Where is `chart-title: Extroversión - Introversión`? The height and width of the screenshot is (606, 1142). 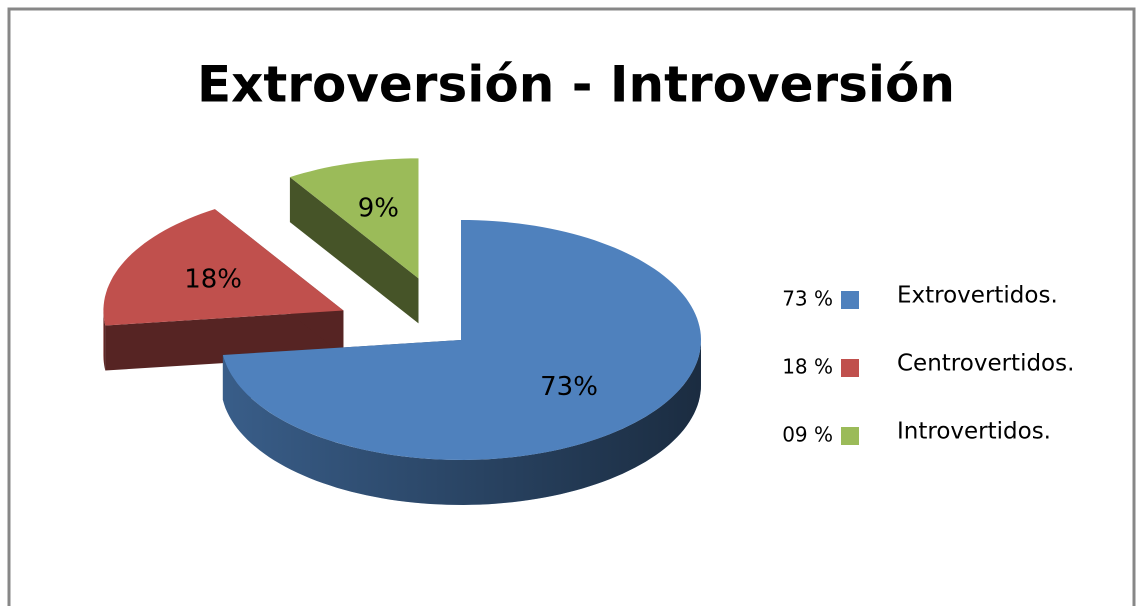 chart-title: Extroversión - Introversión is located at coordinates (576, 85).